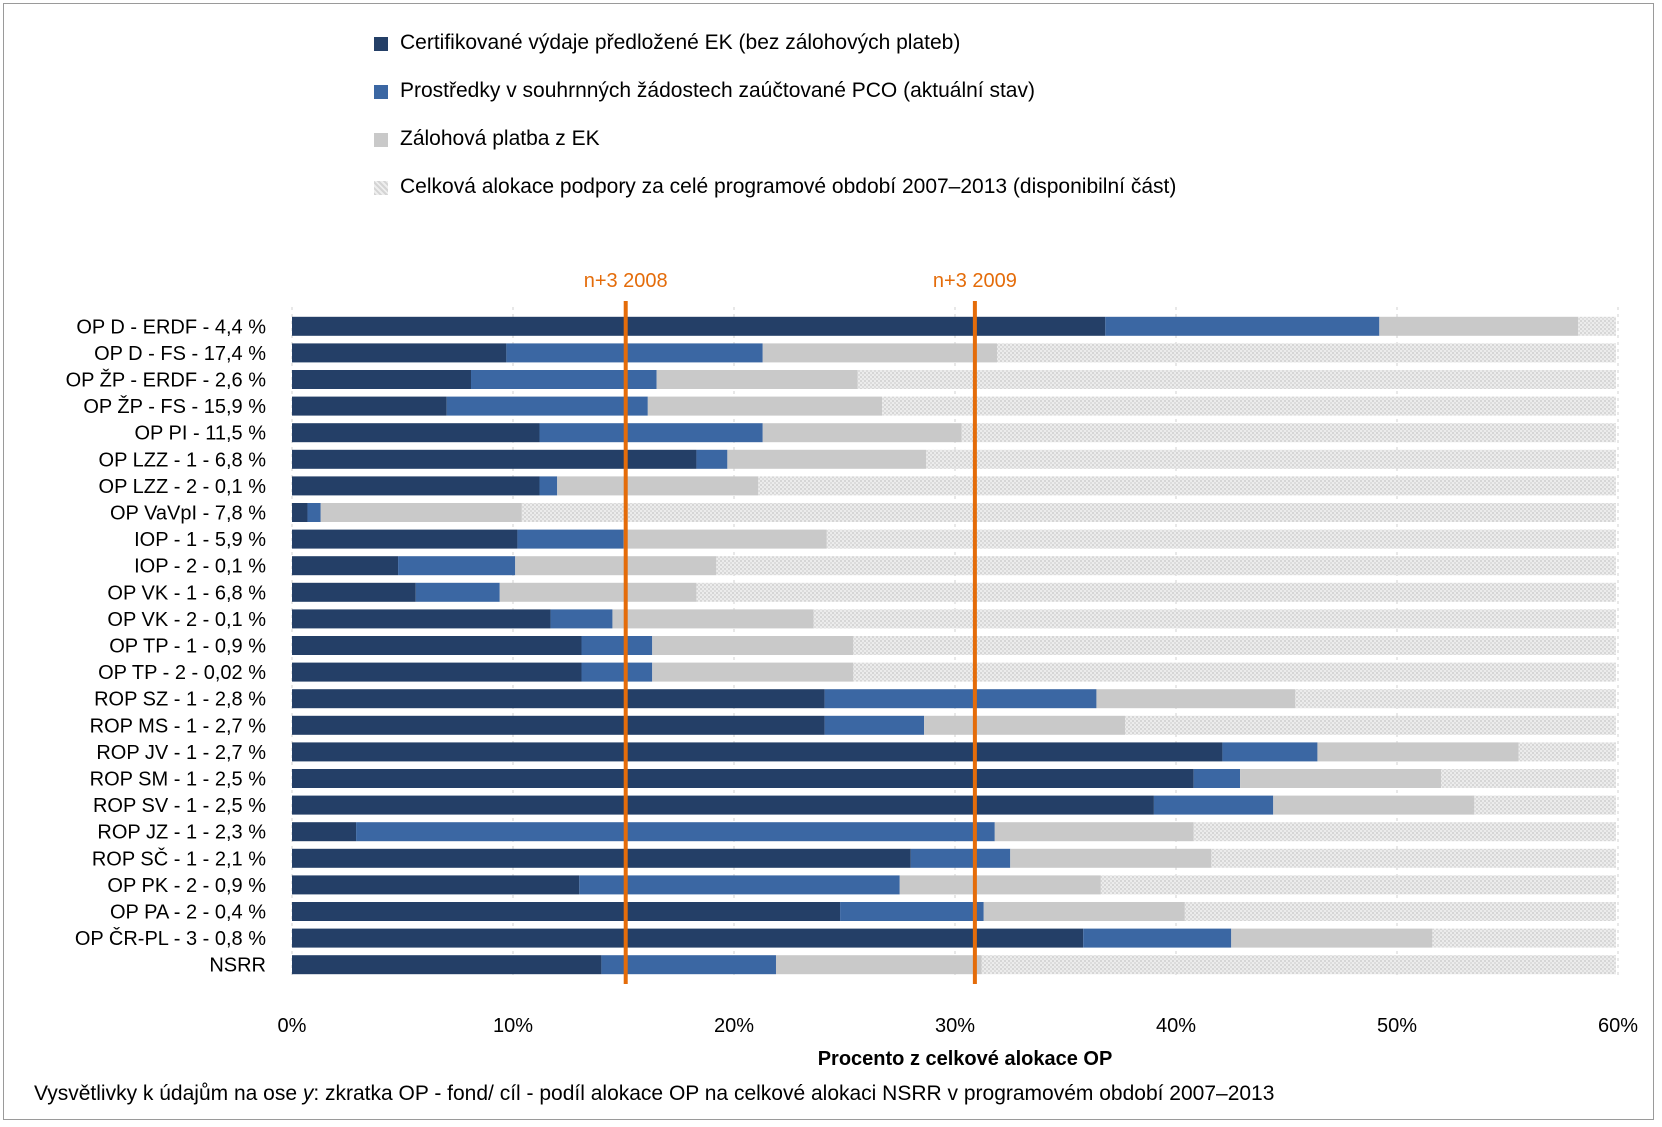 The height and width of the screenshot is (1127, 1662). Describe the element at coordinates (1341, 778) in the screenshot. I see `bar-rop-sm-1-2-5-s3` at that location.